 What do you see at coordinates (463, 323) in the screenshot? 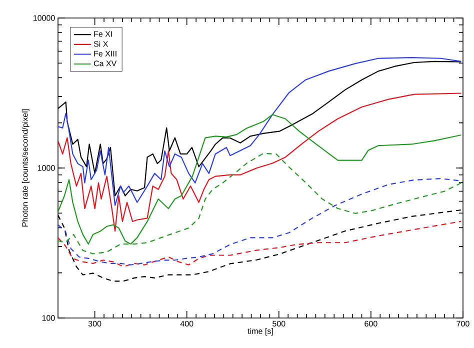
I see `x-tick-label: 700` at bounding box center [463, 323].